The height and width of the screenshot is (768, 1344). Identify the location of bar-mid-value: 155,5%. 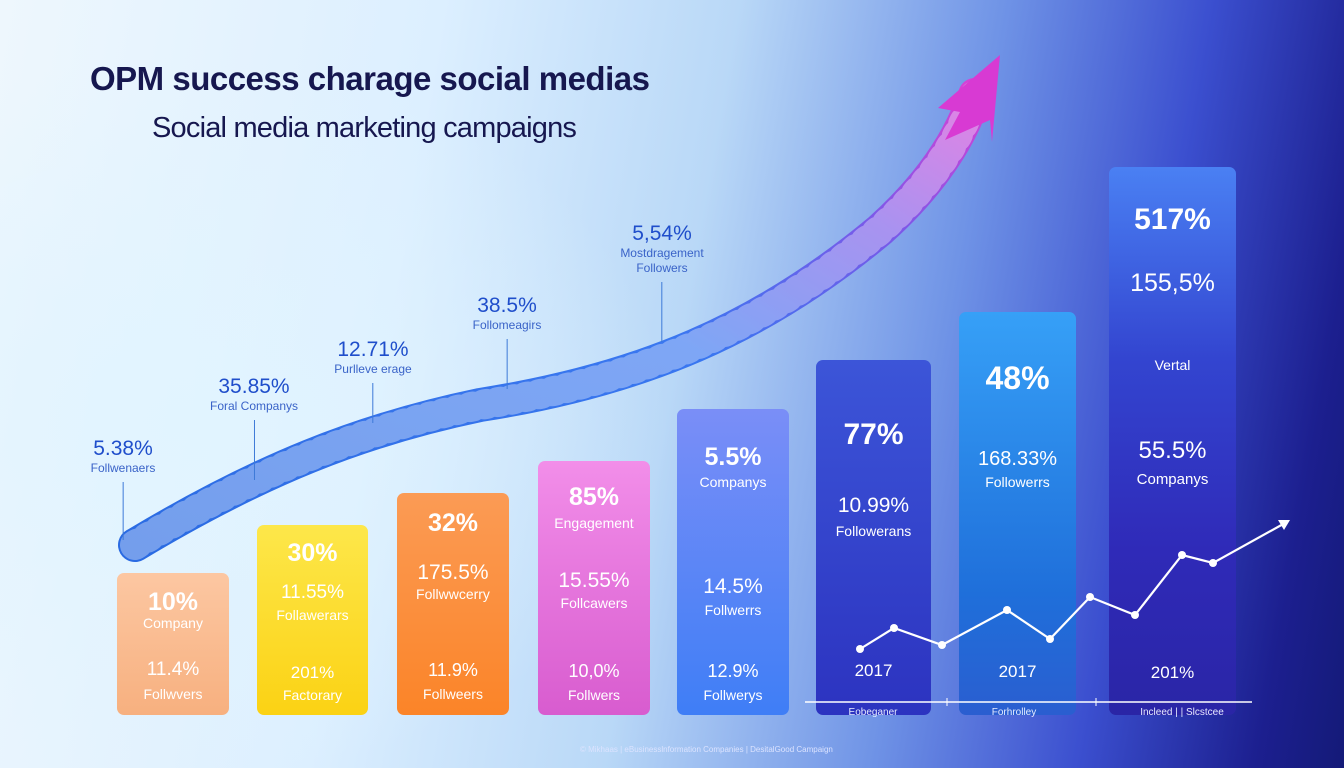
(1172, 283).